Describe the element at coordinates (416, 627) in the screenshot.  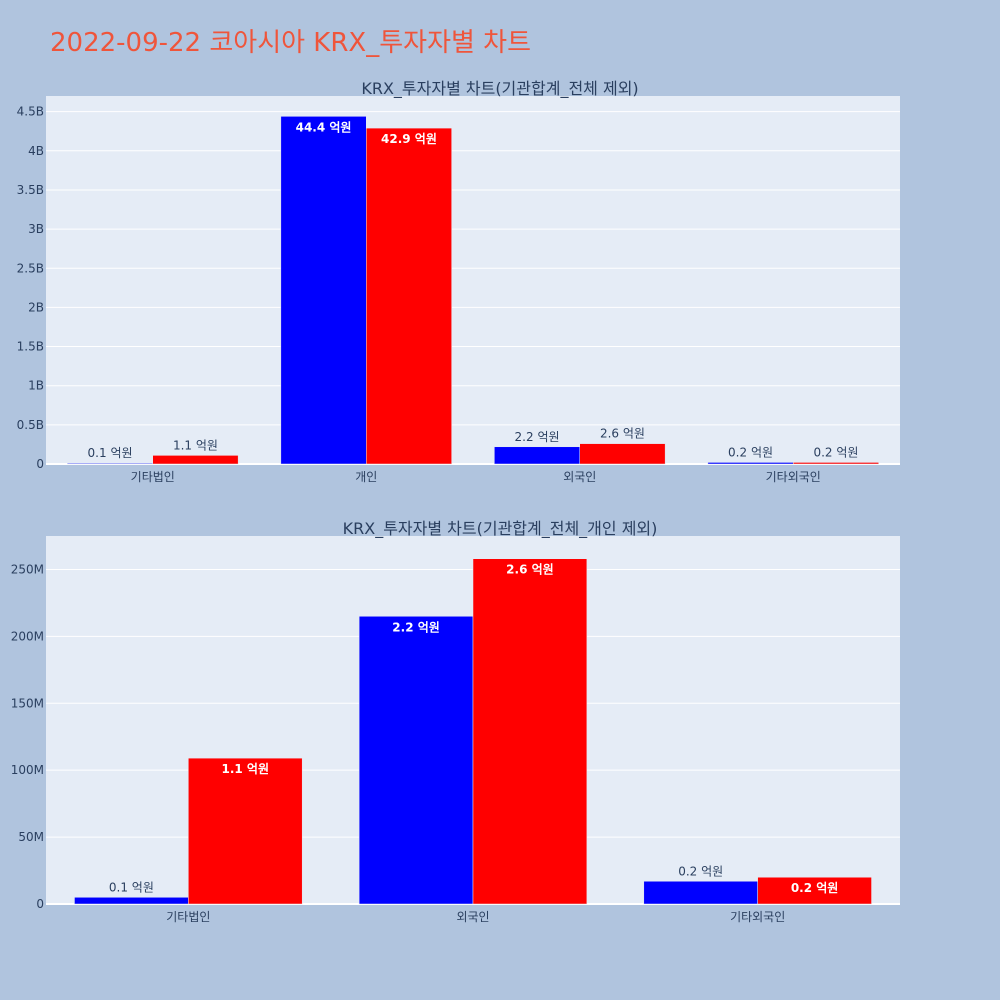
I see `chart-2-data-label: 2.2 억원` at that location.